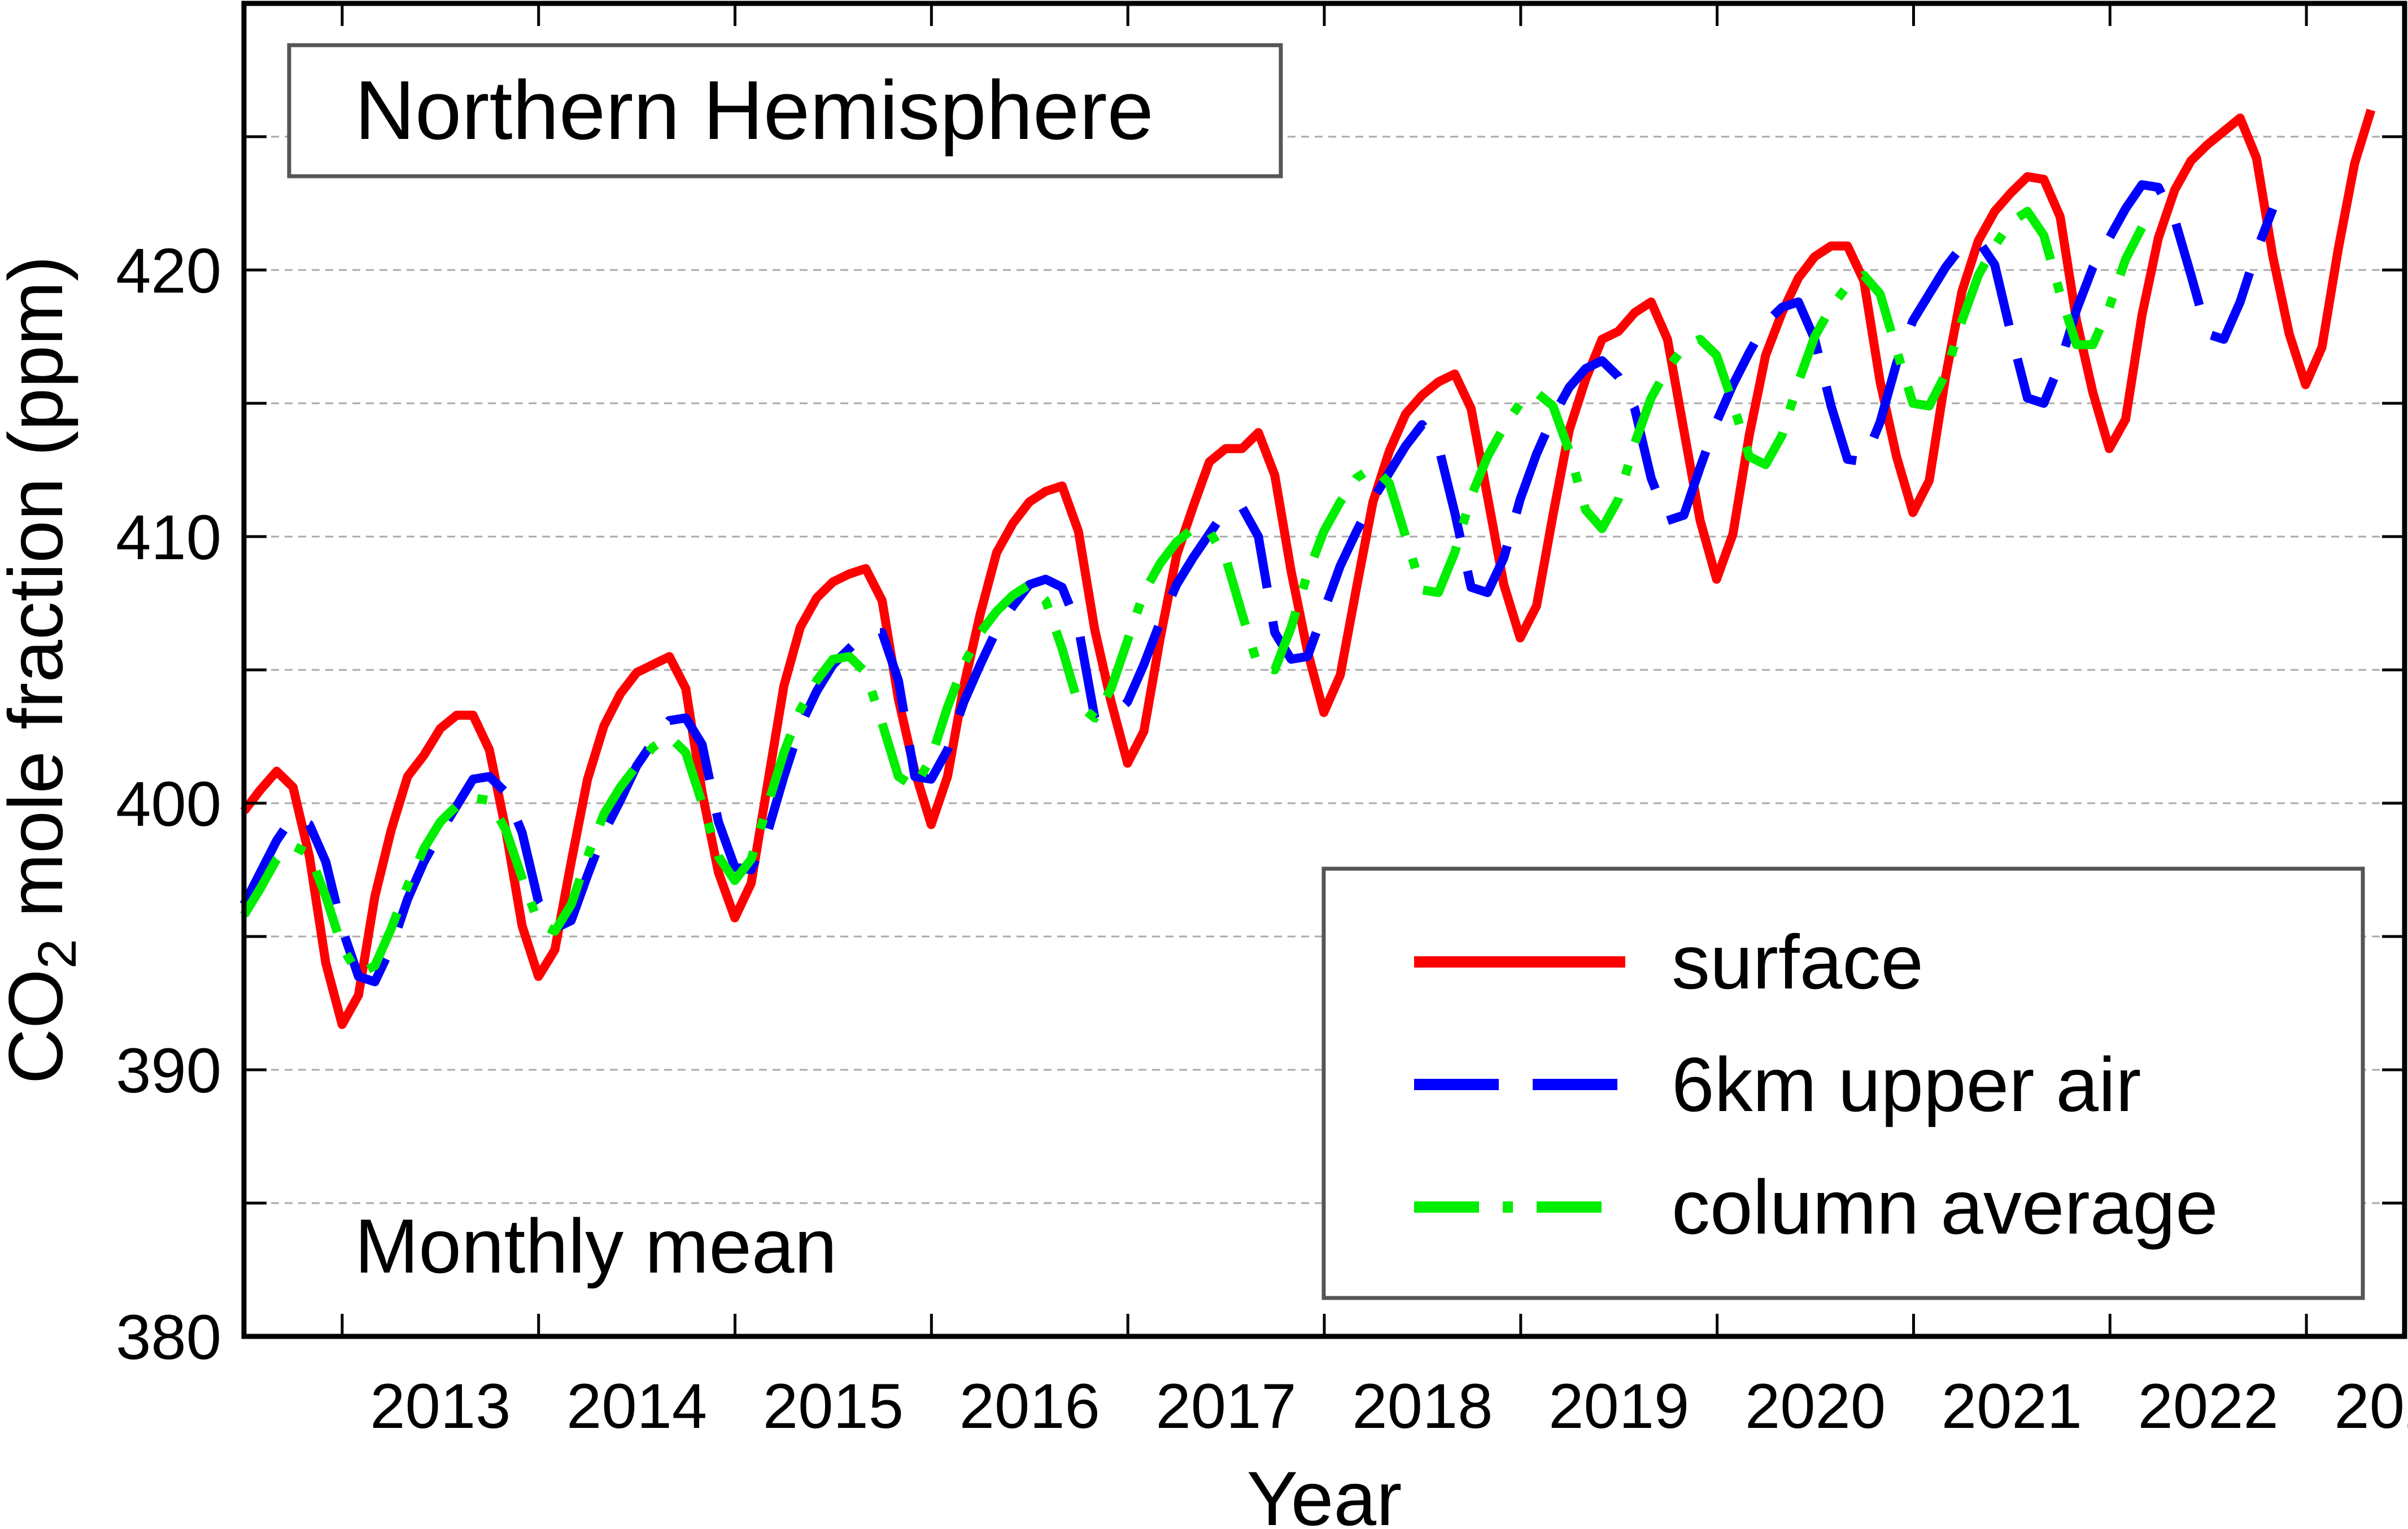 This screenshot has width=2408, height=1529. I want to click on y-tick-label: 380, so click(168, 1337).